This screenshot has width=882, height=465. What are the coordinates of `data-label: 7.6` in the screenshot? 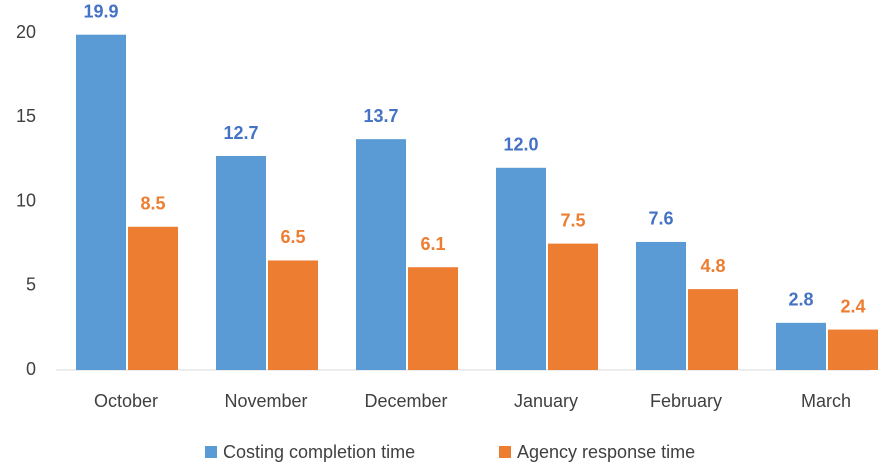 It's located at (660, 219).